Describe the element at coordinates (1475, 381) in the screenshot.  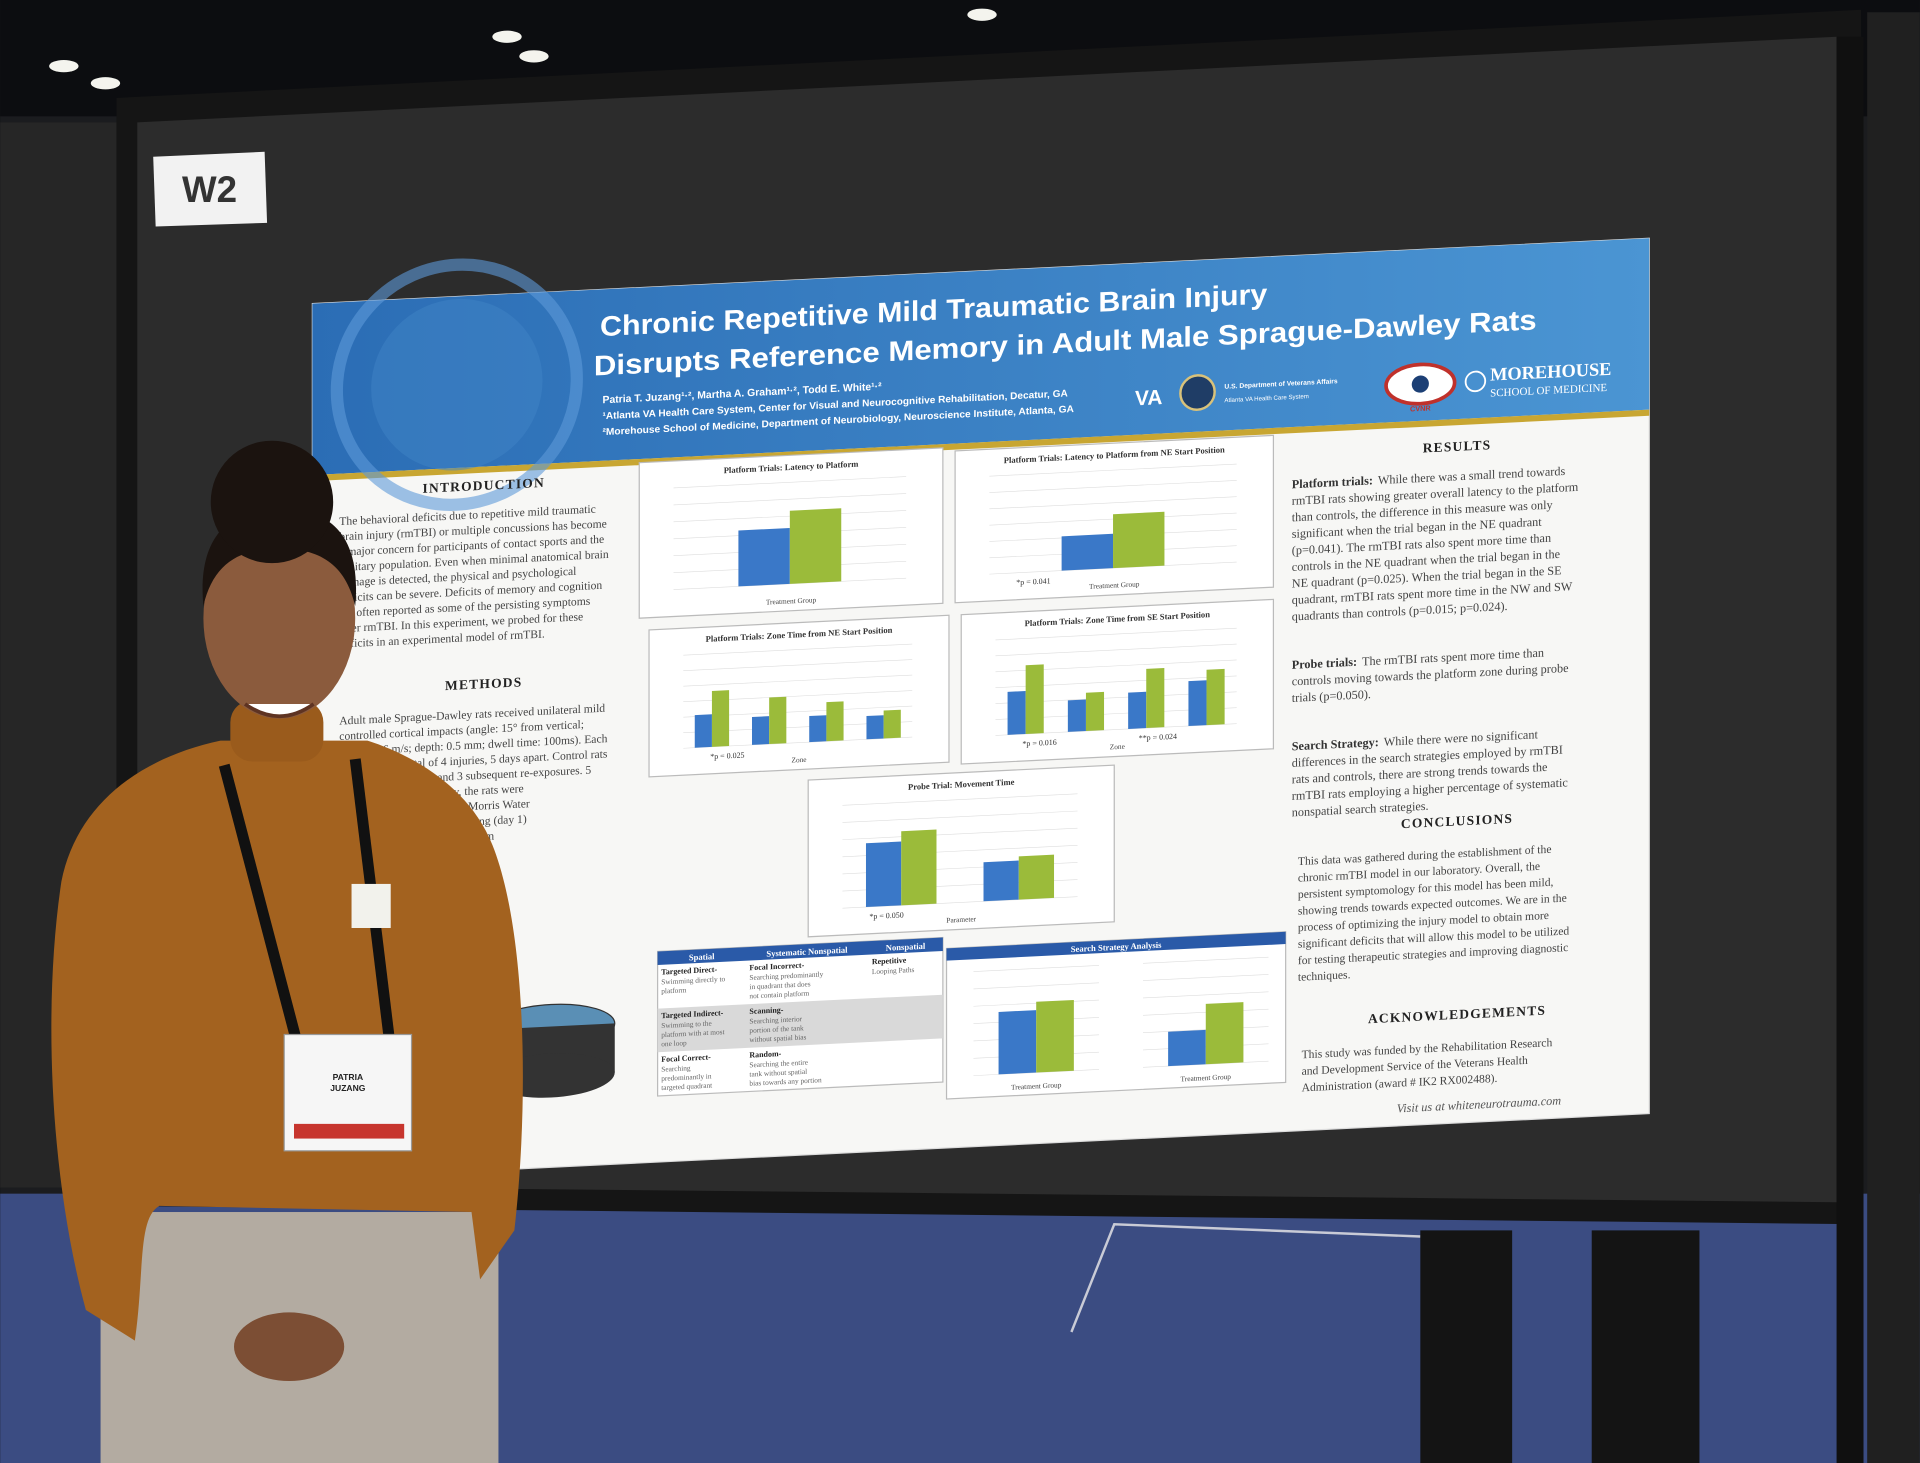
I see `morehouse-logo-mark` at that location.